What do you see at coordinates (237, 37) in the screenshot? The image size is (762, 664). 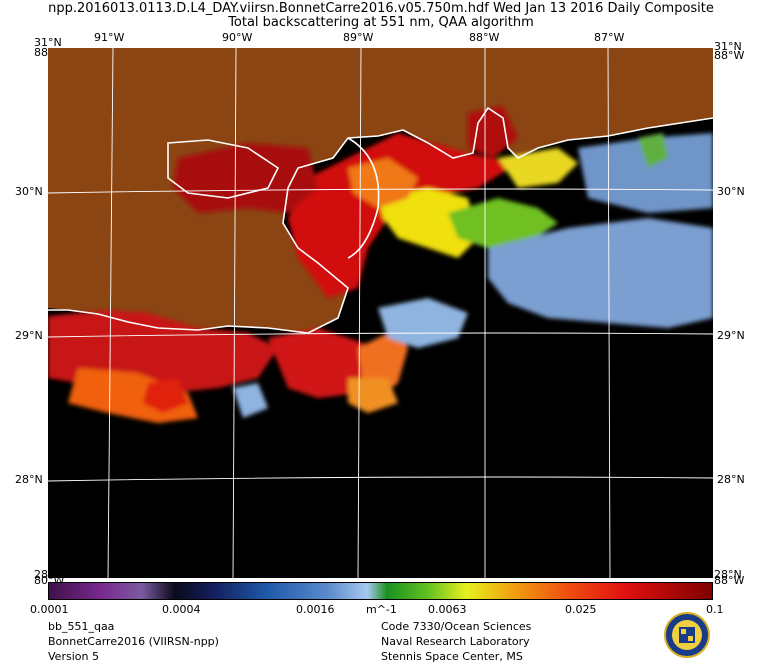 I see `lon-label-90w: 90°W` at bounding box center [237, 37].